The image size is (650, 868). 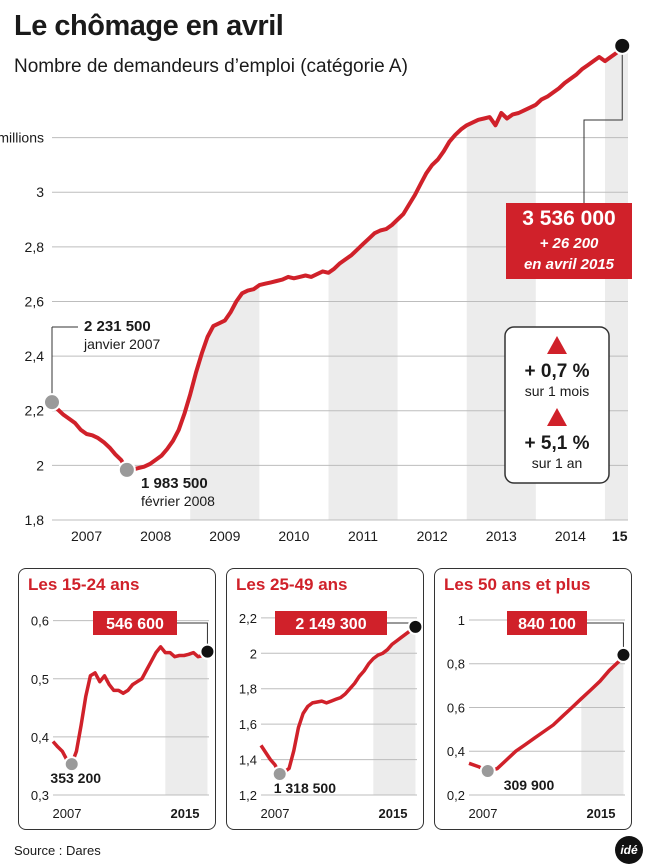 I want to click on callout-value: 546 600, so click(x=135, y=624).